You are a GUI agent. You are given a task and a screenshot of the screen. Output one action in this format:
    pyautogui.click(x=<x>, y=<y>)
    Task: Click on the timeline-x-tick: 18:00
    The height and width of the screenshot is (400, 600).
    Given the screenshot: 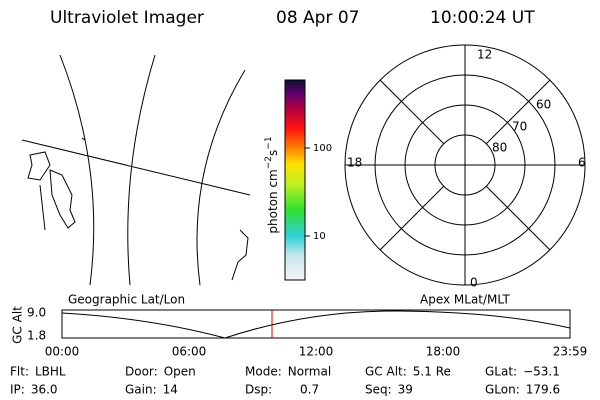 What is the action you would take?
    pyautogui.click(x=443, y=352)
    